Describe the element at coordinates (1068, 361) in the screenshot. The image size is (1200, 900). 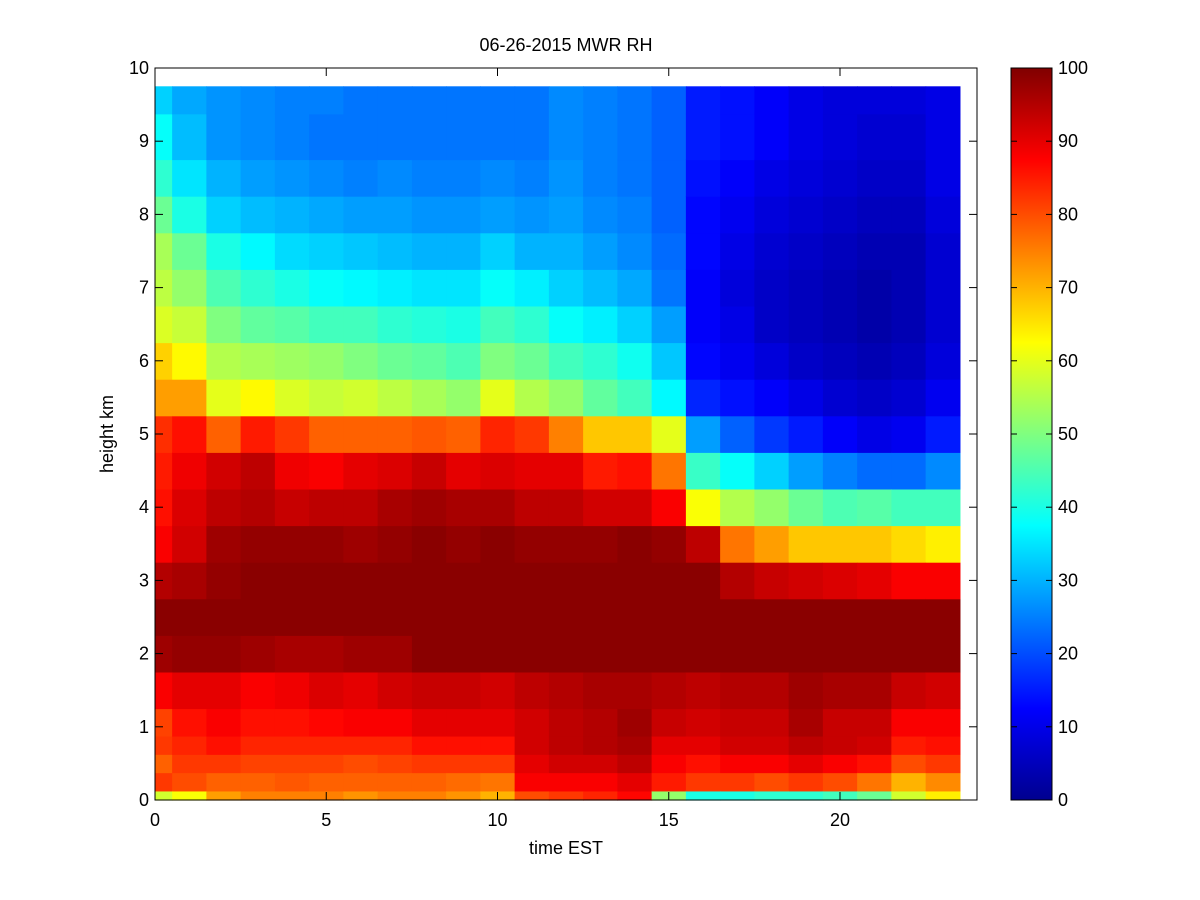
I see `colorbar-tick-label: 60` at that location.